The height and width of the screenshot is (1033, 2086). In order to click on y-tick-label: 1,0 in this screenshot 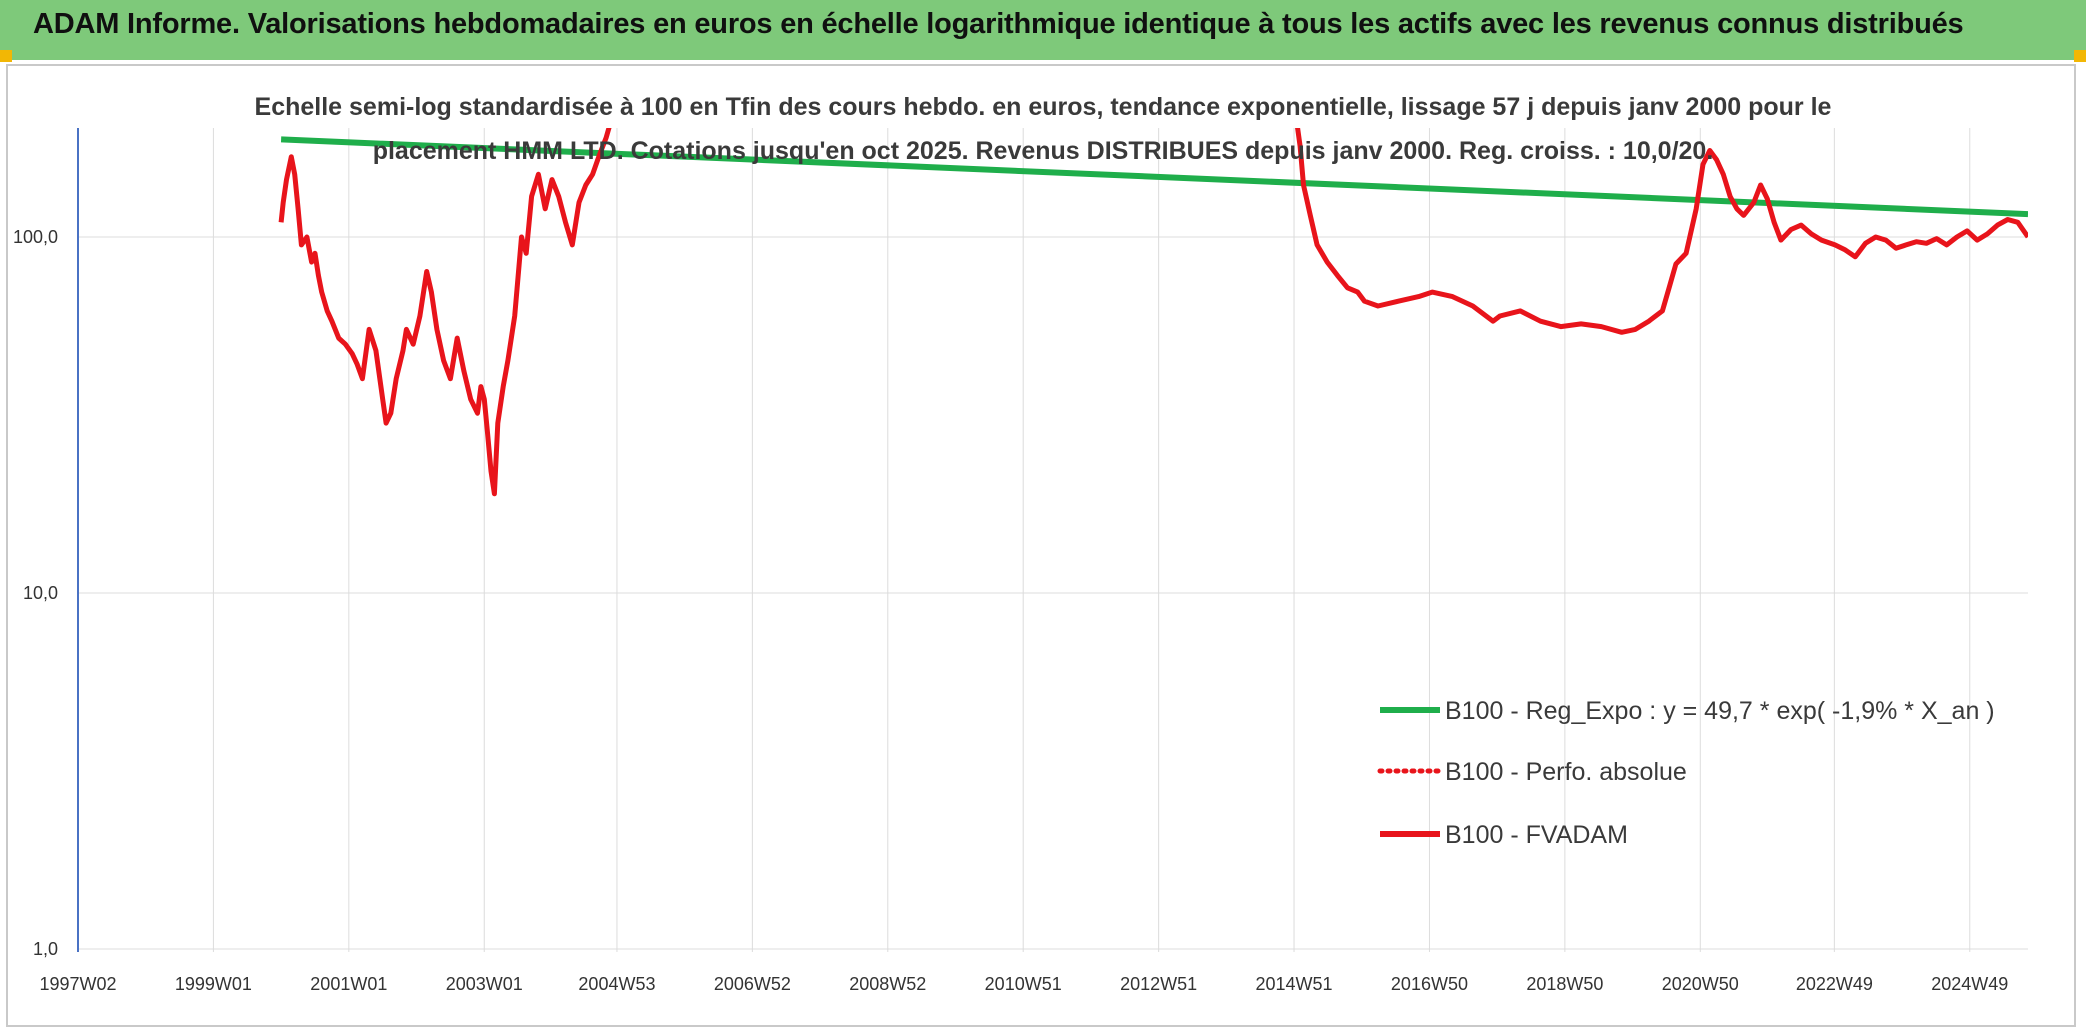, I will do `click(45, 949)`.